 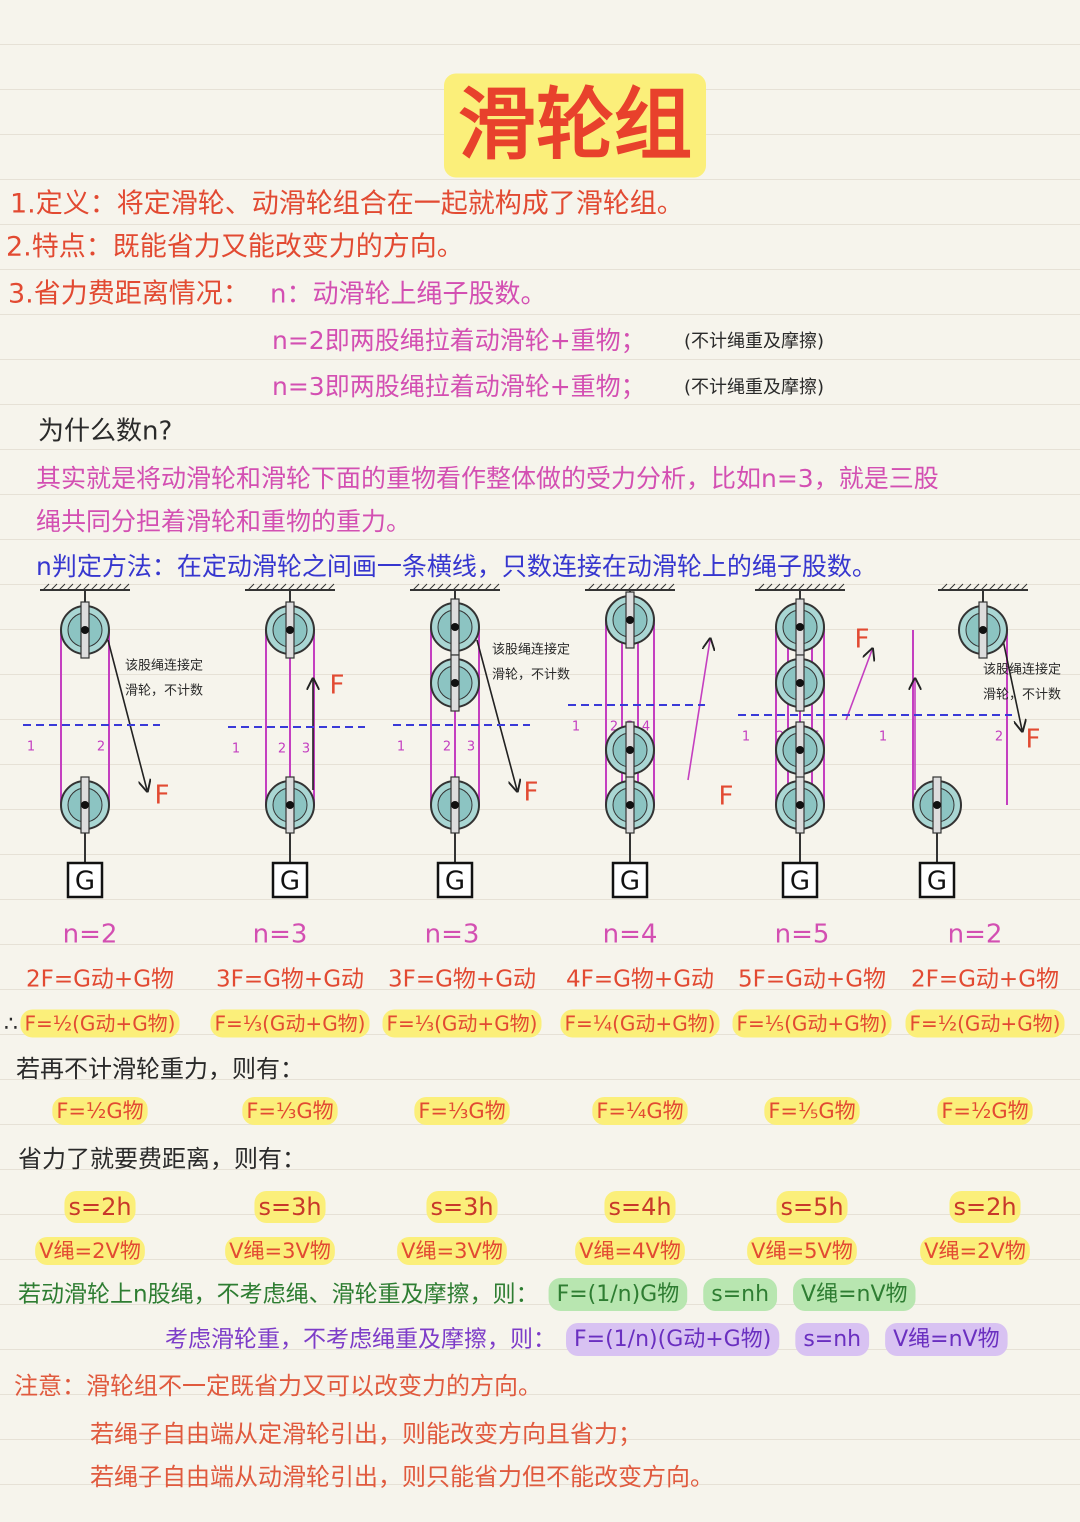 I want to click on ideal-formula: F=⅕G物, so click(x=811, y=1111).